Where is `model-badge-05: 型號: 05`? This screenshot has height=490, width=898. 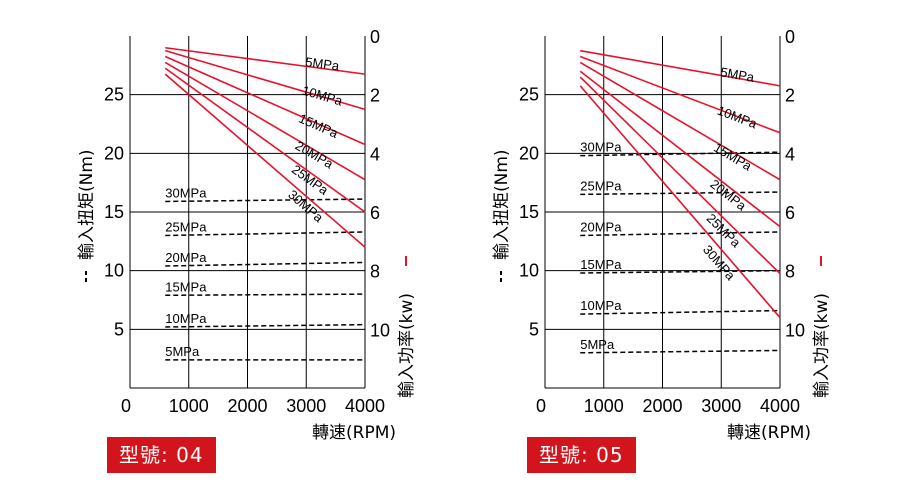
model-badge-05: 型號: 05 is located at coordinates (581, 455).